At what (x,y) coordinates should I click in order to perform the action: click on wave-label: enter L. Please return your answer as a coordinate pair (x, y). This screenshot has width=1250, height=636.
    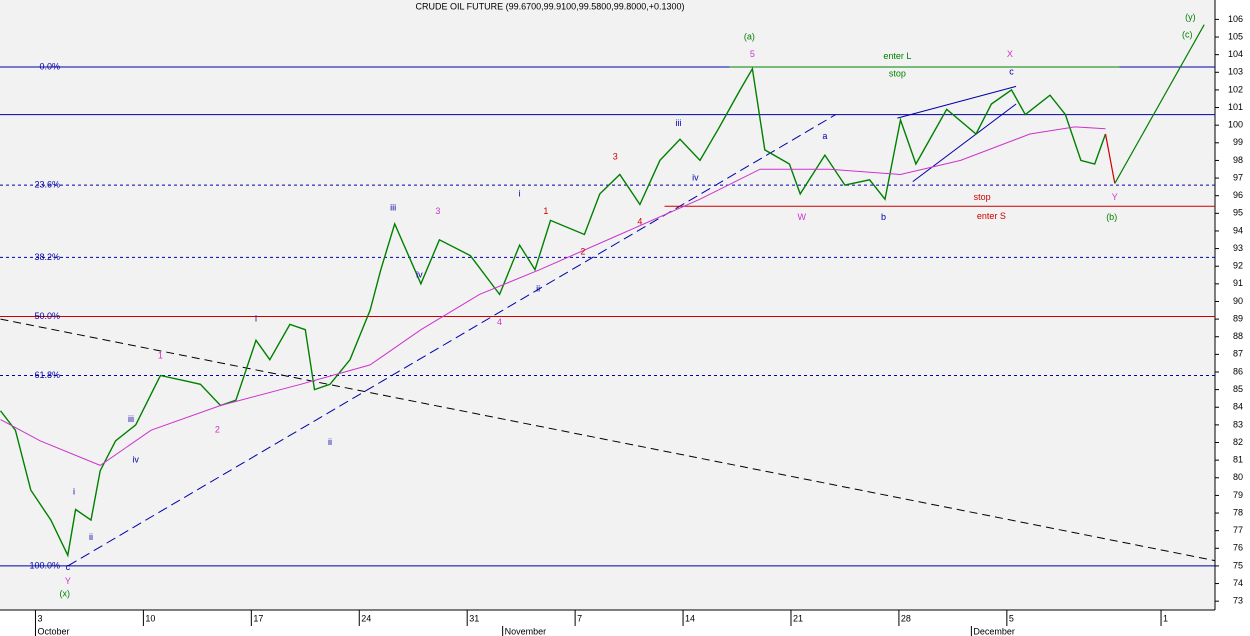
    Looking at the image, I should click on (897, 56).